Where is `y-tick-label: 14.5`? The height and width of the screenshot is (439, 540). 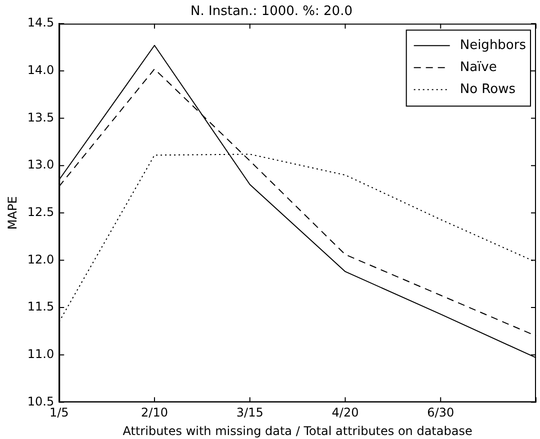
y-tick-label: 14.5 is located at coordinates (40, 23).